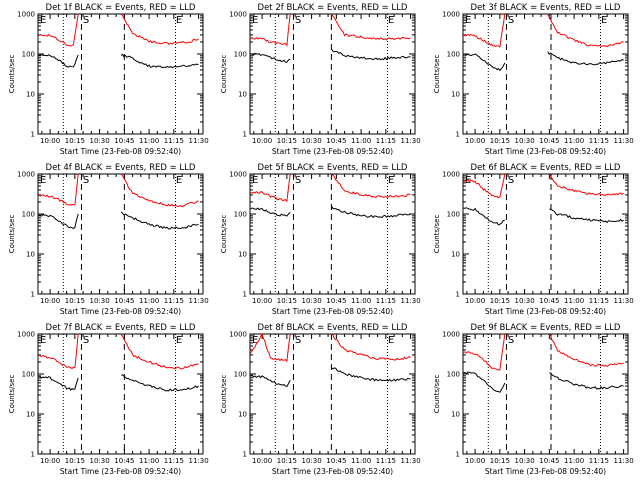  I want to click on panel-title: Det 7f BLACK = Events, RED = LLD, so click(121, 328).